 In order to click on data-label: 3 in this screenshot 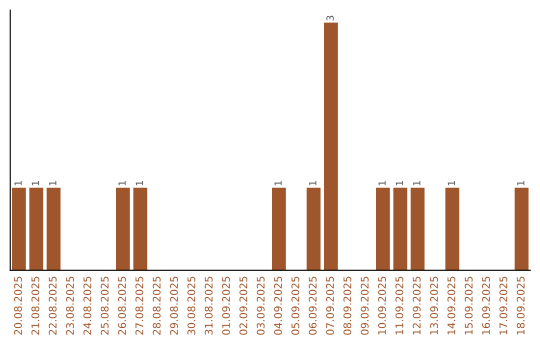, I will do `click(330, 18)`.